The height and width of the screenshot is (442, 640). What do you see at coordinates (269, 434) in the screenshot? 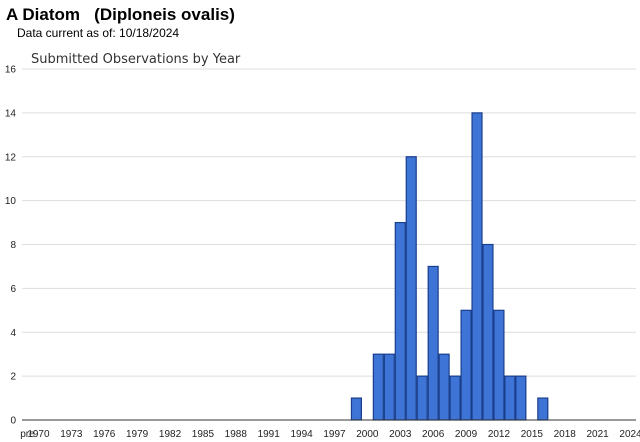
I see `x-tick-label: 1991` at bounding box center [269, 434].